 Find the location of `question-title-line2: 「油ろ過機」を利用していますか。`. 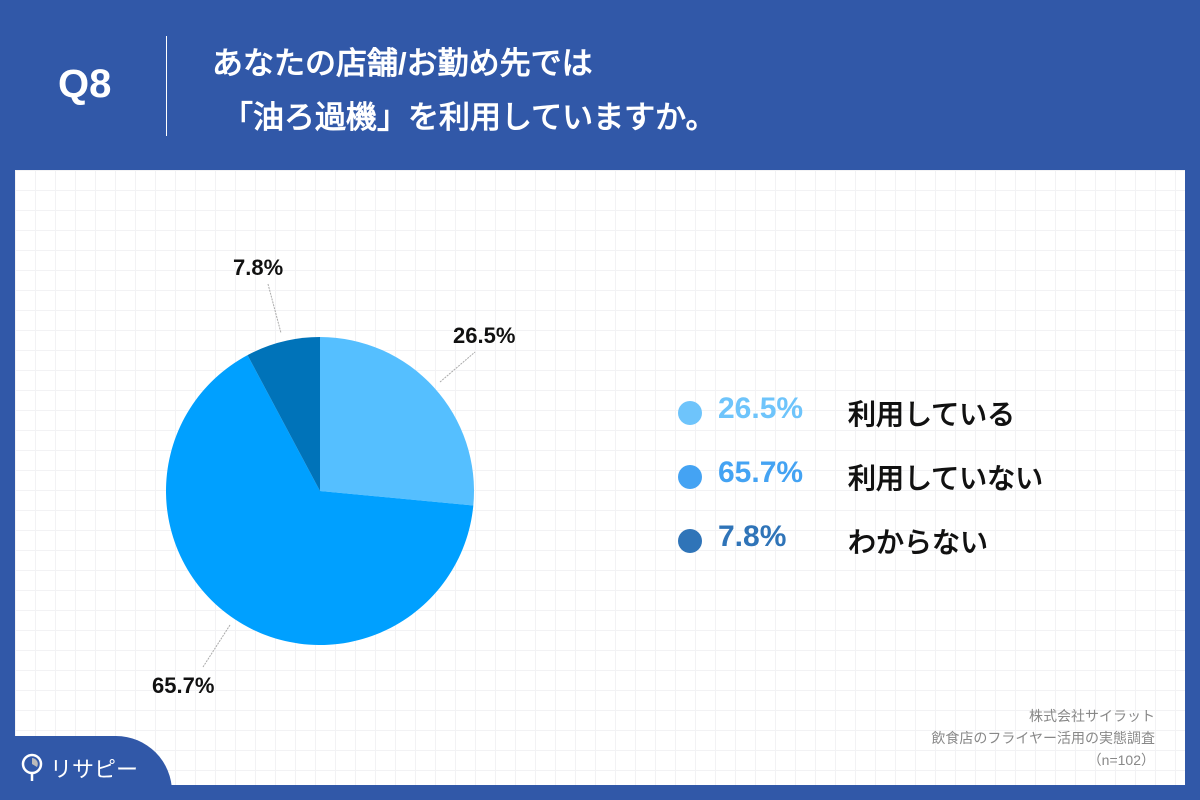

question-title-line2: 「油ろ過機」を利用していますか。 is located at coordinates (469, 117).